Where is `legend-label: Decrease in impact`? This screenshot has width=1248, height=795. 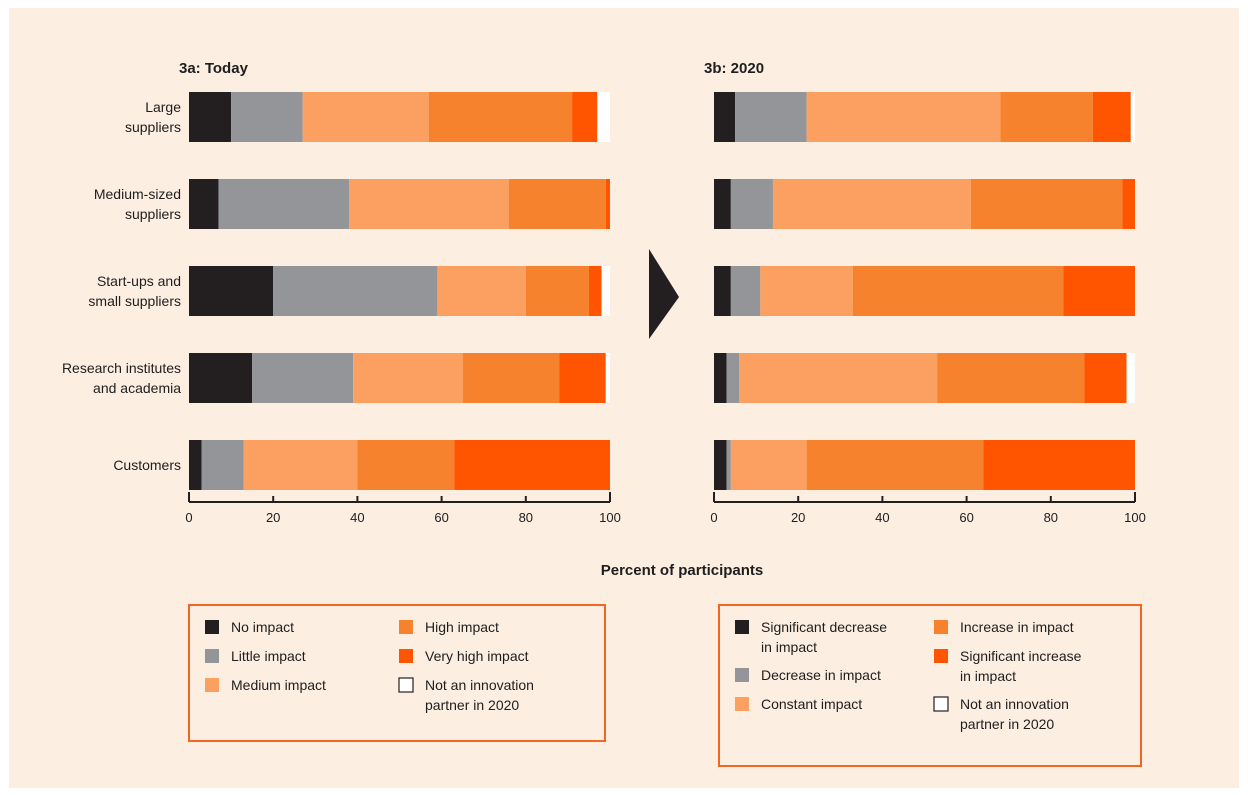 legend-label: Decrease in impact is located at coordinates (821, 675).